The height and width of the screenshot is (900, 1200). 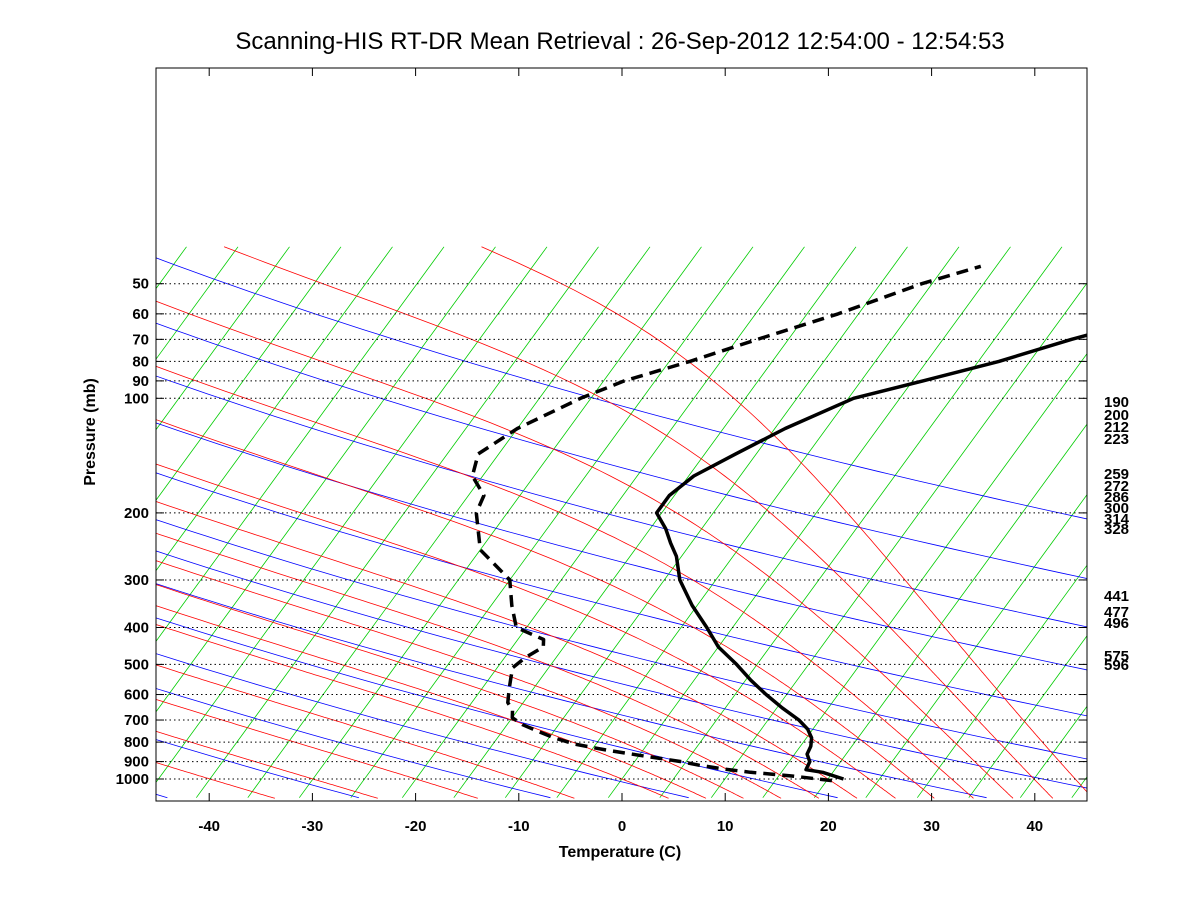 What do you see at coordinates (1116, 497) in the screenshot?
I see `adiabat-label: 286` at bounding box center [1116, 497].